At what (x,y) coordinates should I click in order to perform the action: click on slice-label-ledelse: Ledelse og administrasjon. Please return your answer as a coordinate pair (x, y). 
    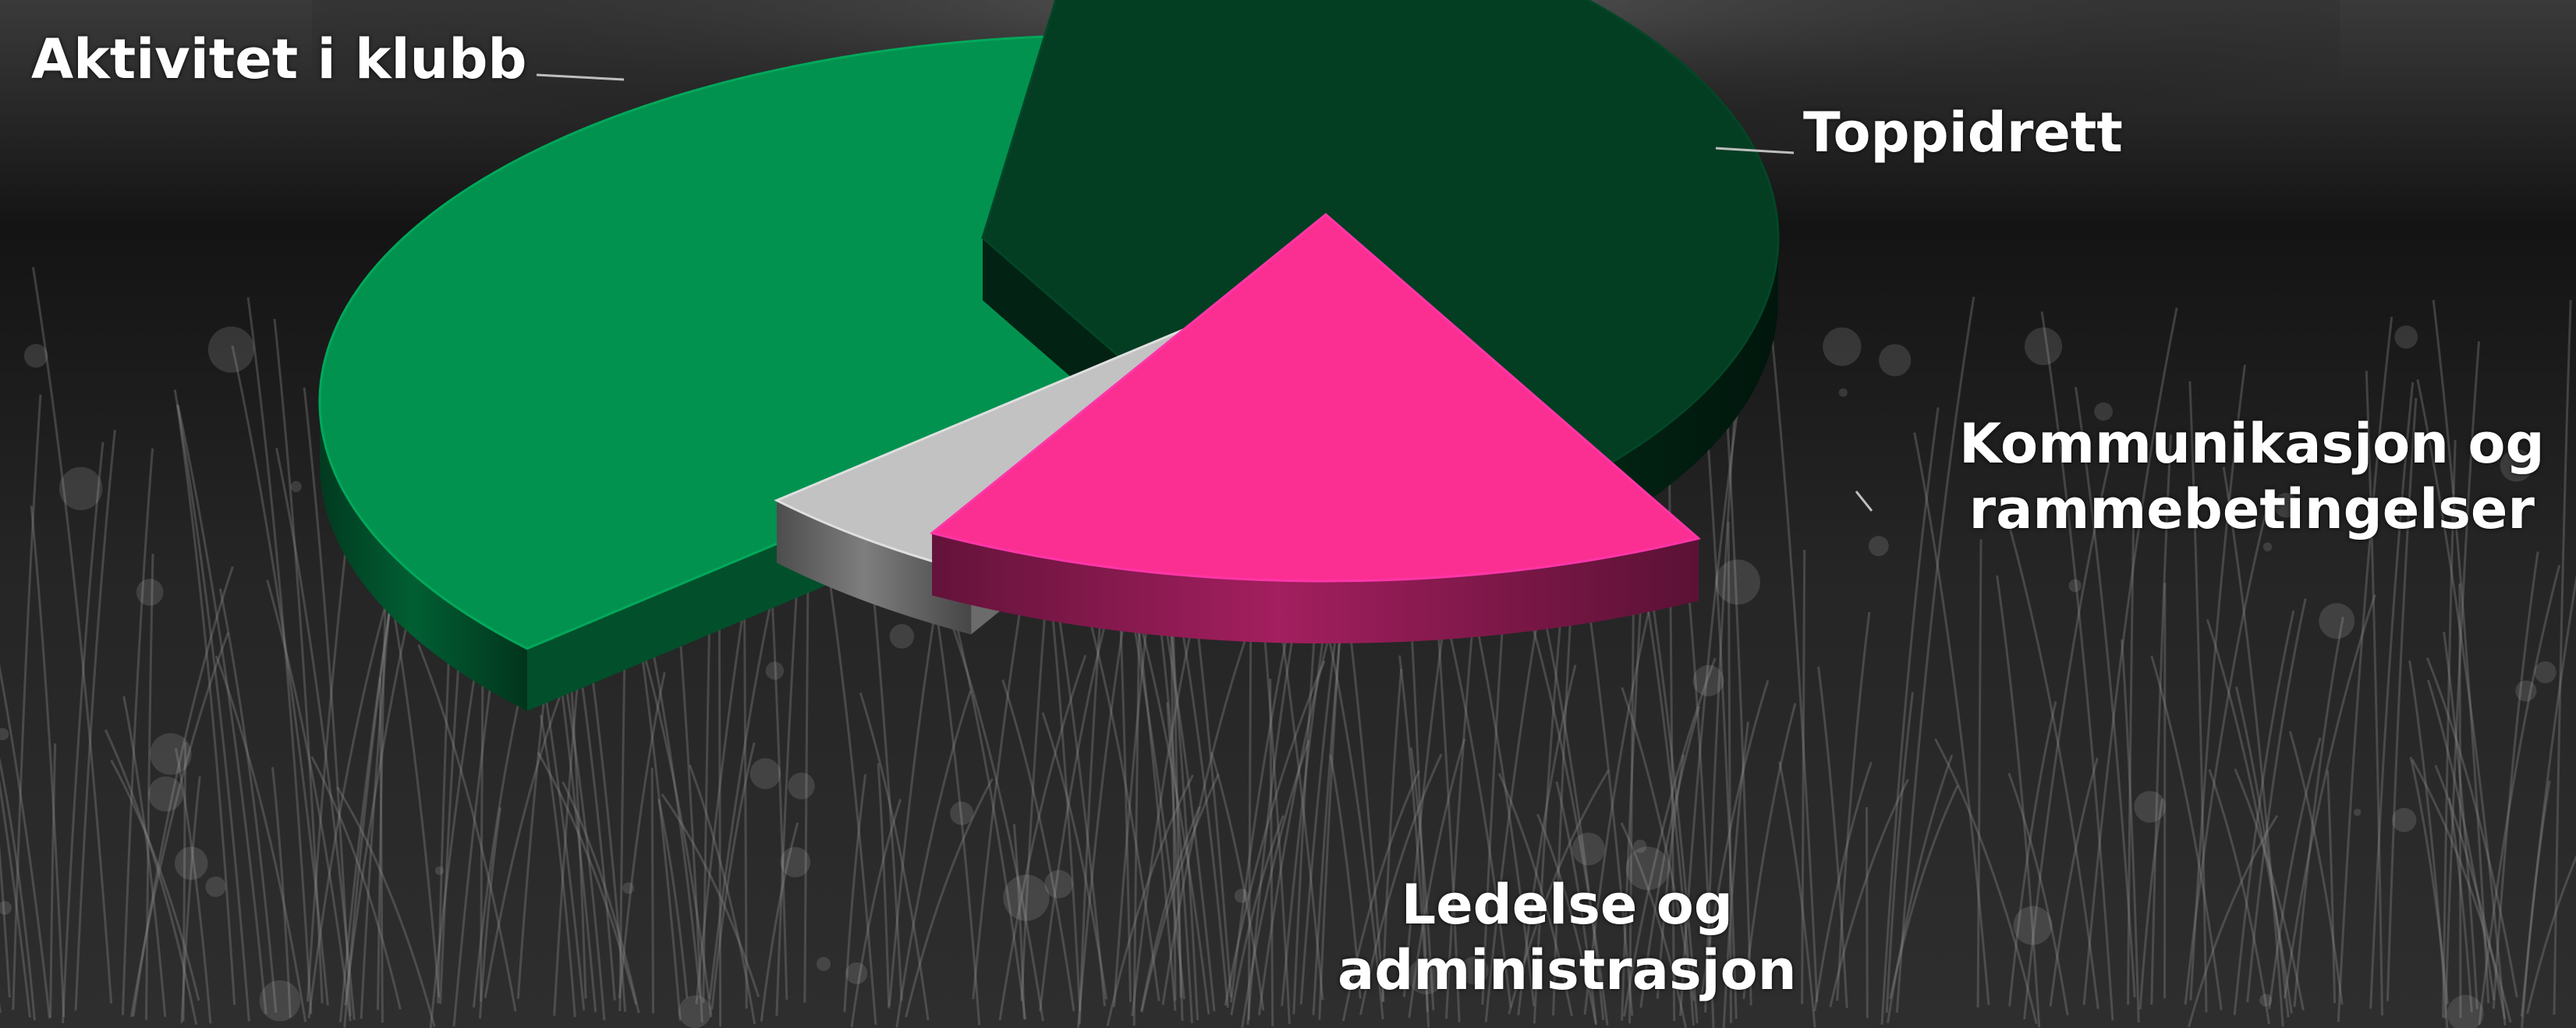
    Looking at the image, I should click on (1567, 938).